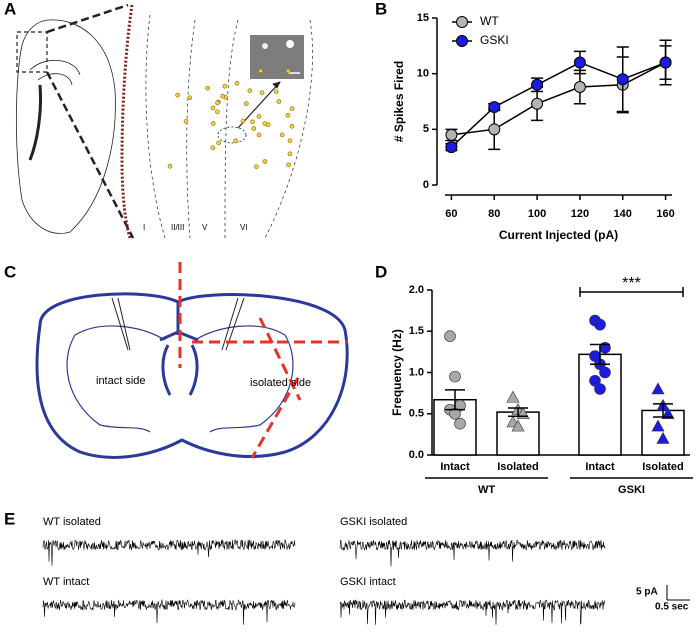  Describe the element at coordinates (416, 372) in the screenshot. I see `y-tick-label: 1.0` at that location.